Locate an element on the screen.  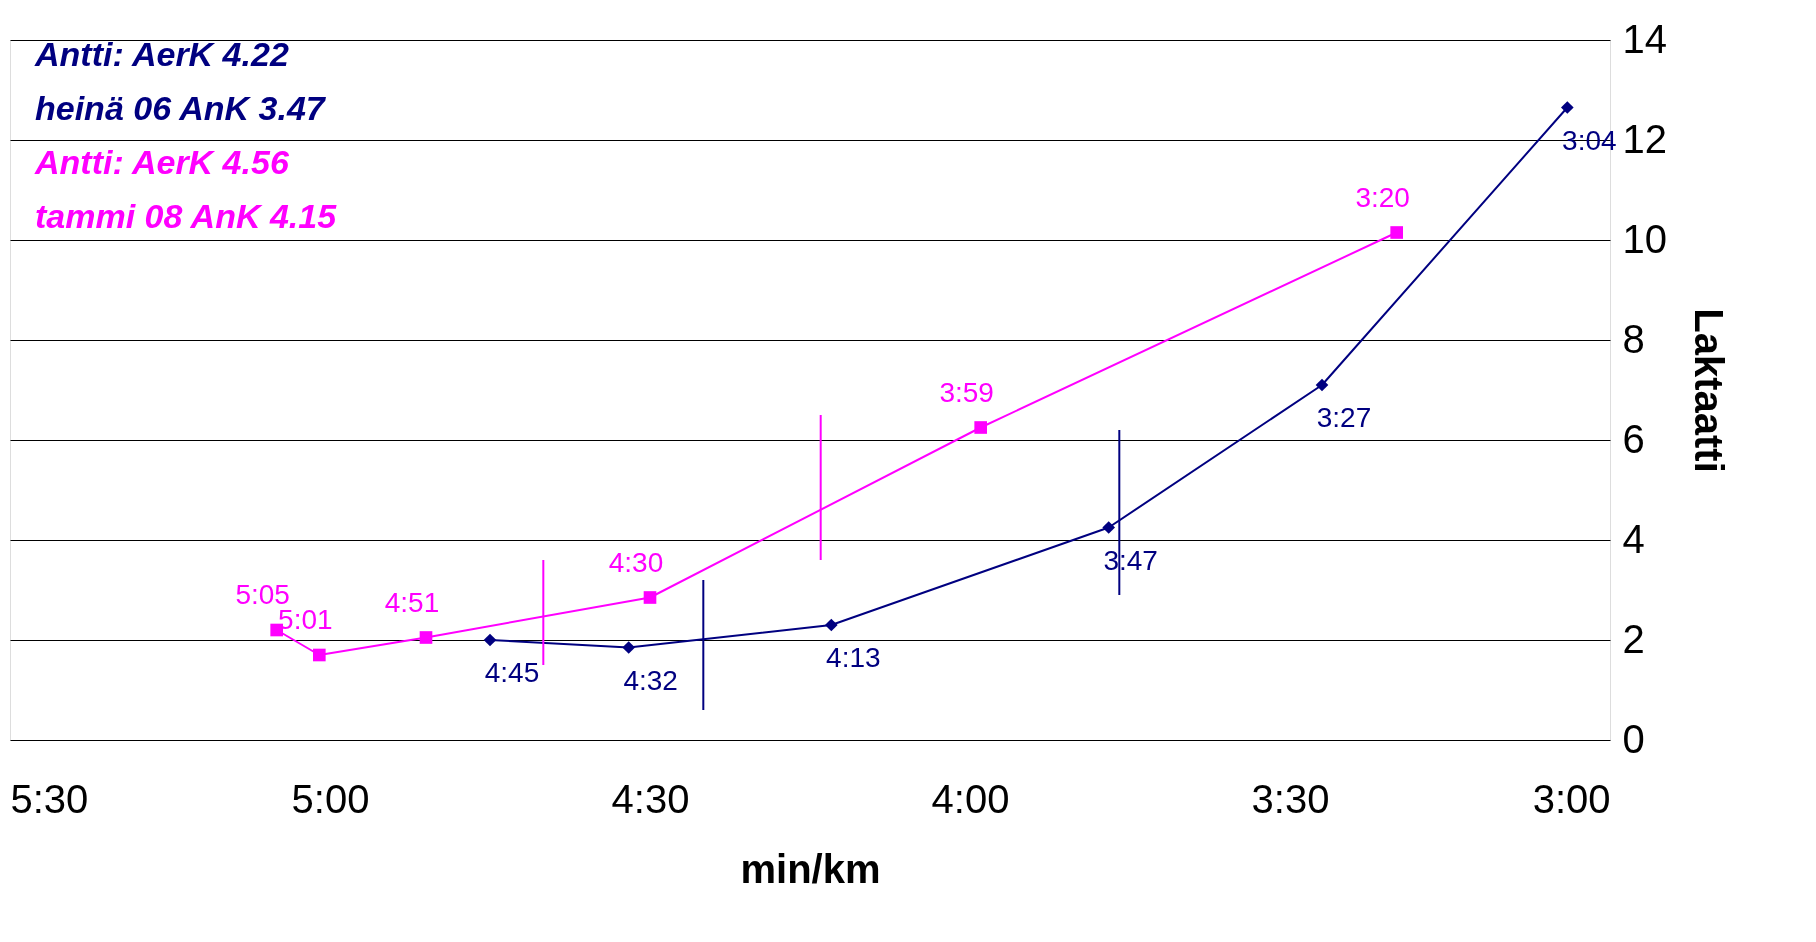
x-tick-label: 3:30 is located at coordinates (1290, 798).